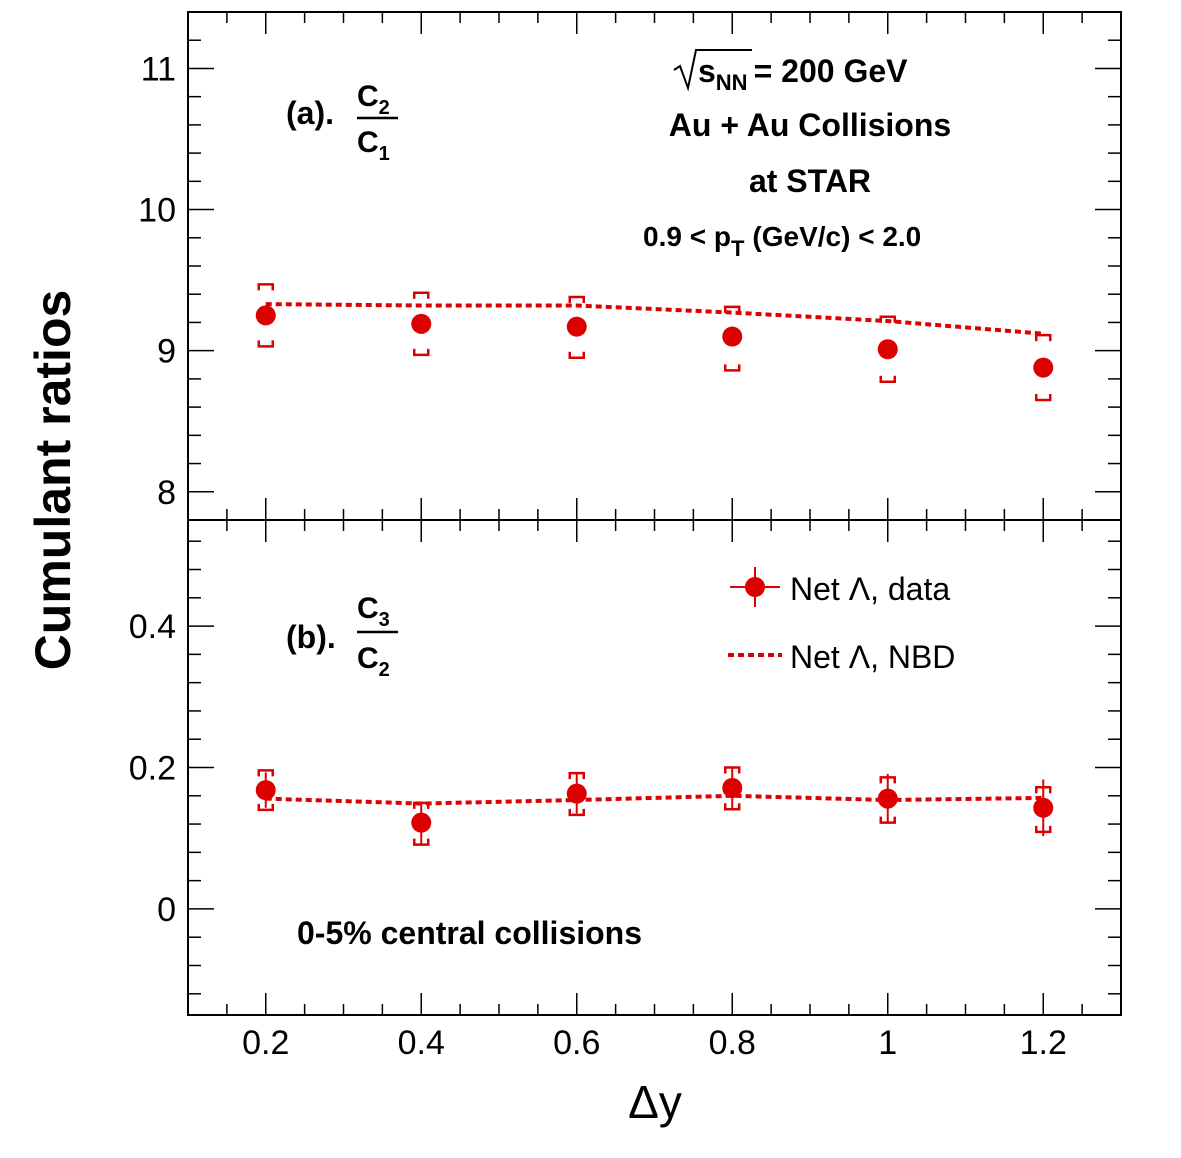 Image resolution: width=1181 pixels, height=1158 pixels. What do you see at coordinates (810, 181) in the screenshot?
I see `experiment-annotation: at STAR` at bounding box center [810, 181].